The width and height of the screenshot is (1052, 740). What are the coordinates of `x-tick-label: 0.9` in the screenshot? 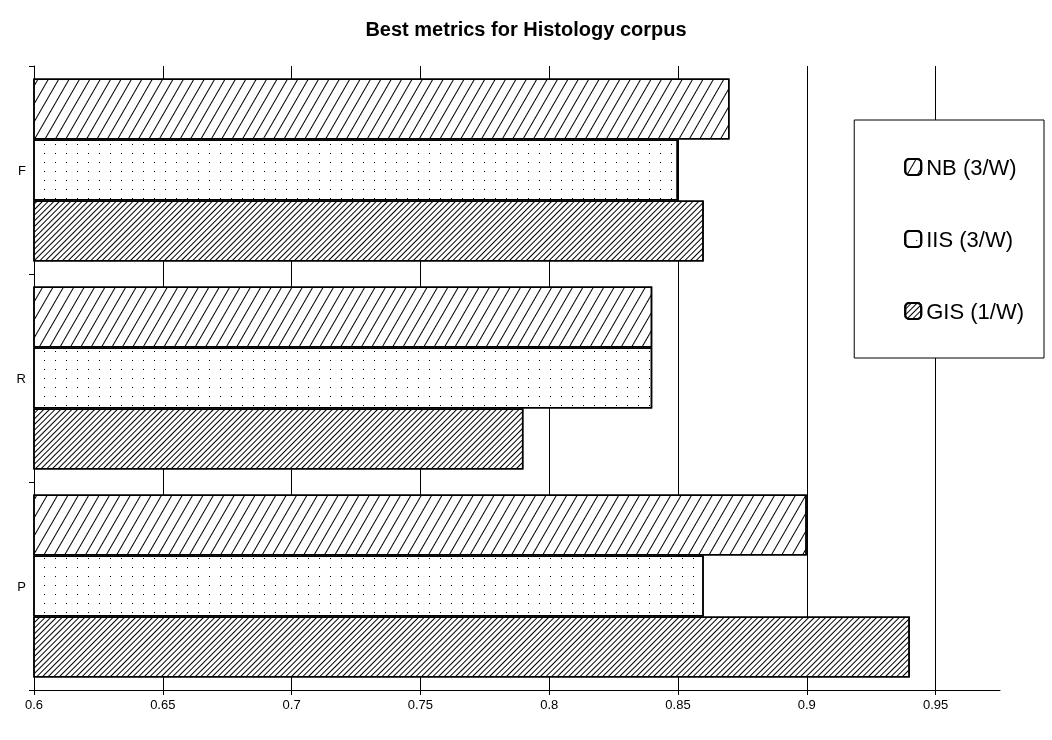 It's located at (806, 704).